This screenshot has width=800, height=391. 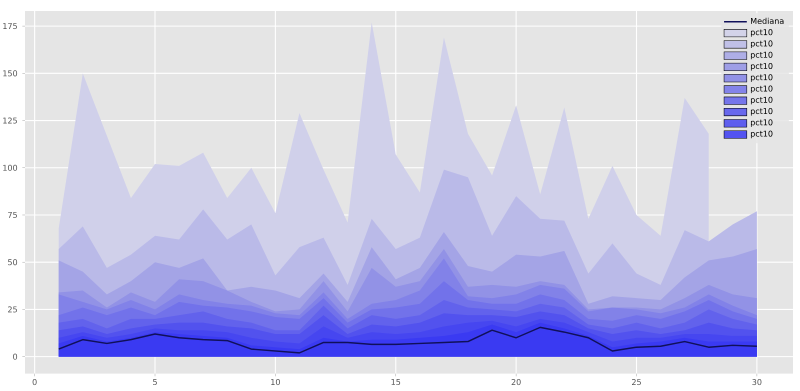 What do you see at coordinates (10, 121) in the screenshot?
I see `y-tick-label: 125` at bounding box center [10, 121].